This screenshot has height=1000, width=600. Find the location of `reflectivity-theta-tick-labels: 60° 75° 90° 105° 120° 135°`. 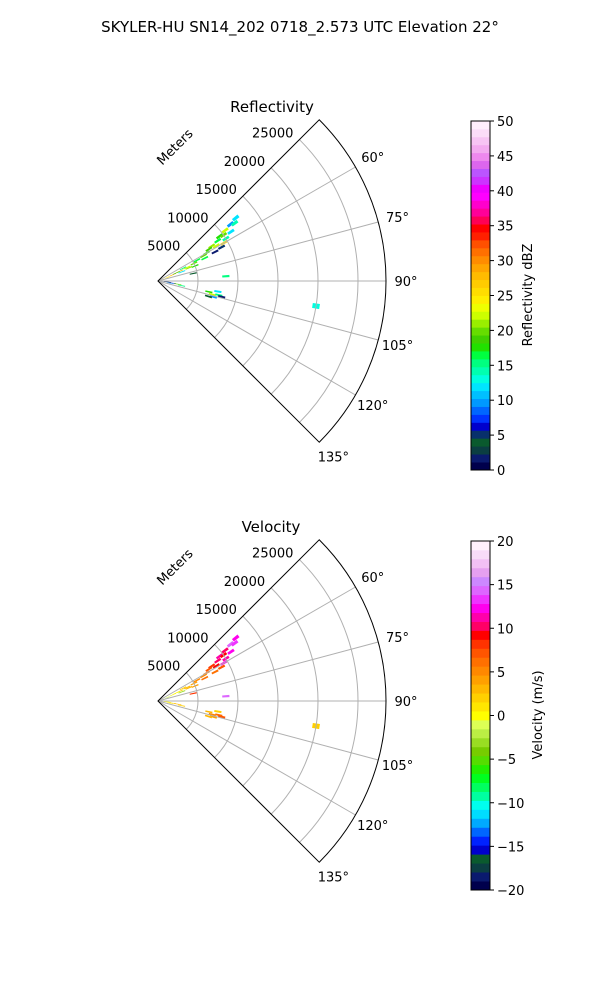

reflectivity-theta-tick-labels: 60° 75° 90° 105° 120° 135° is located at coordinates (368, 308).